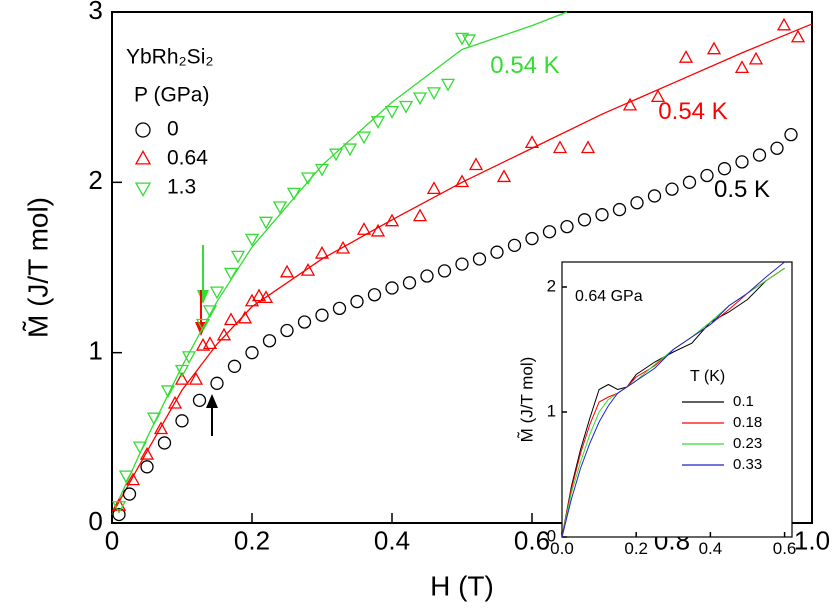 This screenshot has width=832, height=609. I want to click on inset-background, so click(677, 399).